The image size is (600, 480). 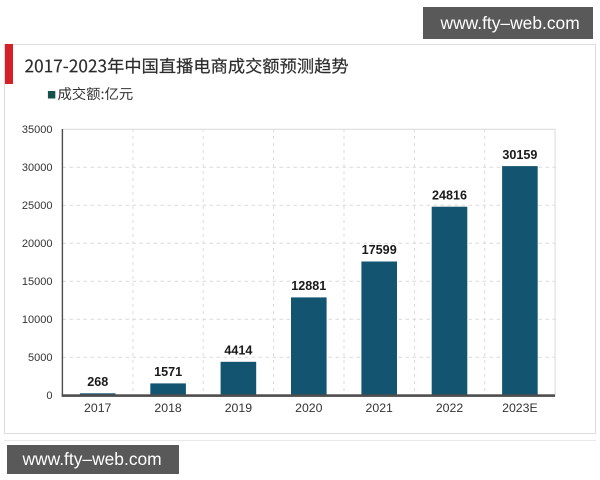 I want to click on svg-text: 35000, so click(x=37, y=130).